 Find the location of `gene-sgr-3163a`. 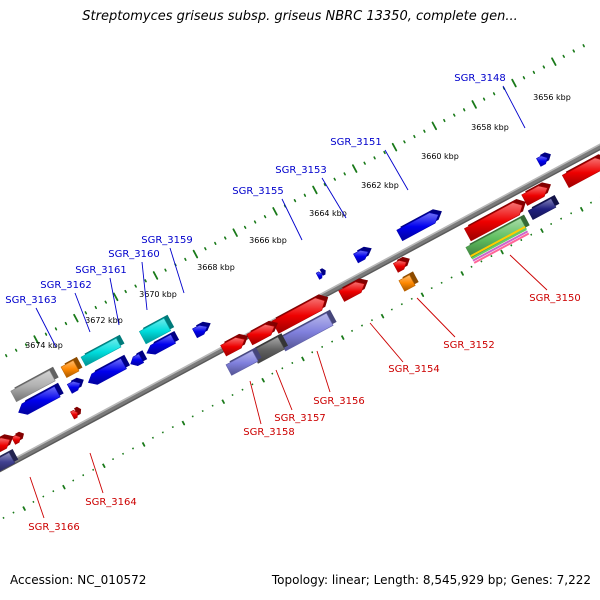

gene-sgr-3163a is located at coordinates (34, 384).